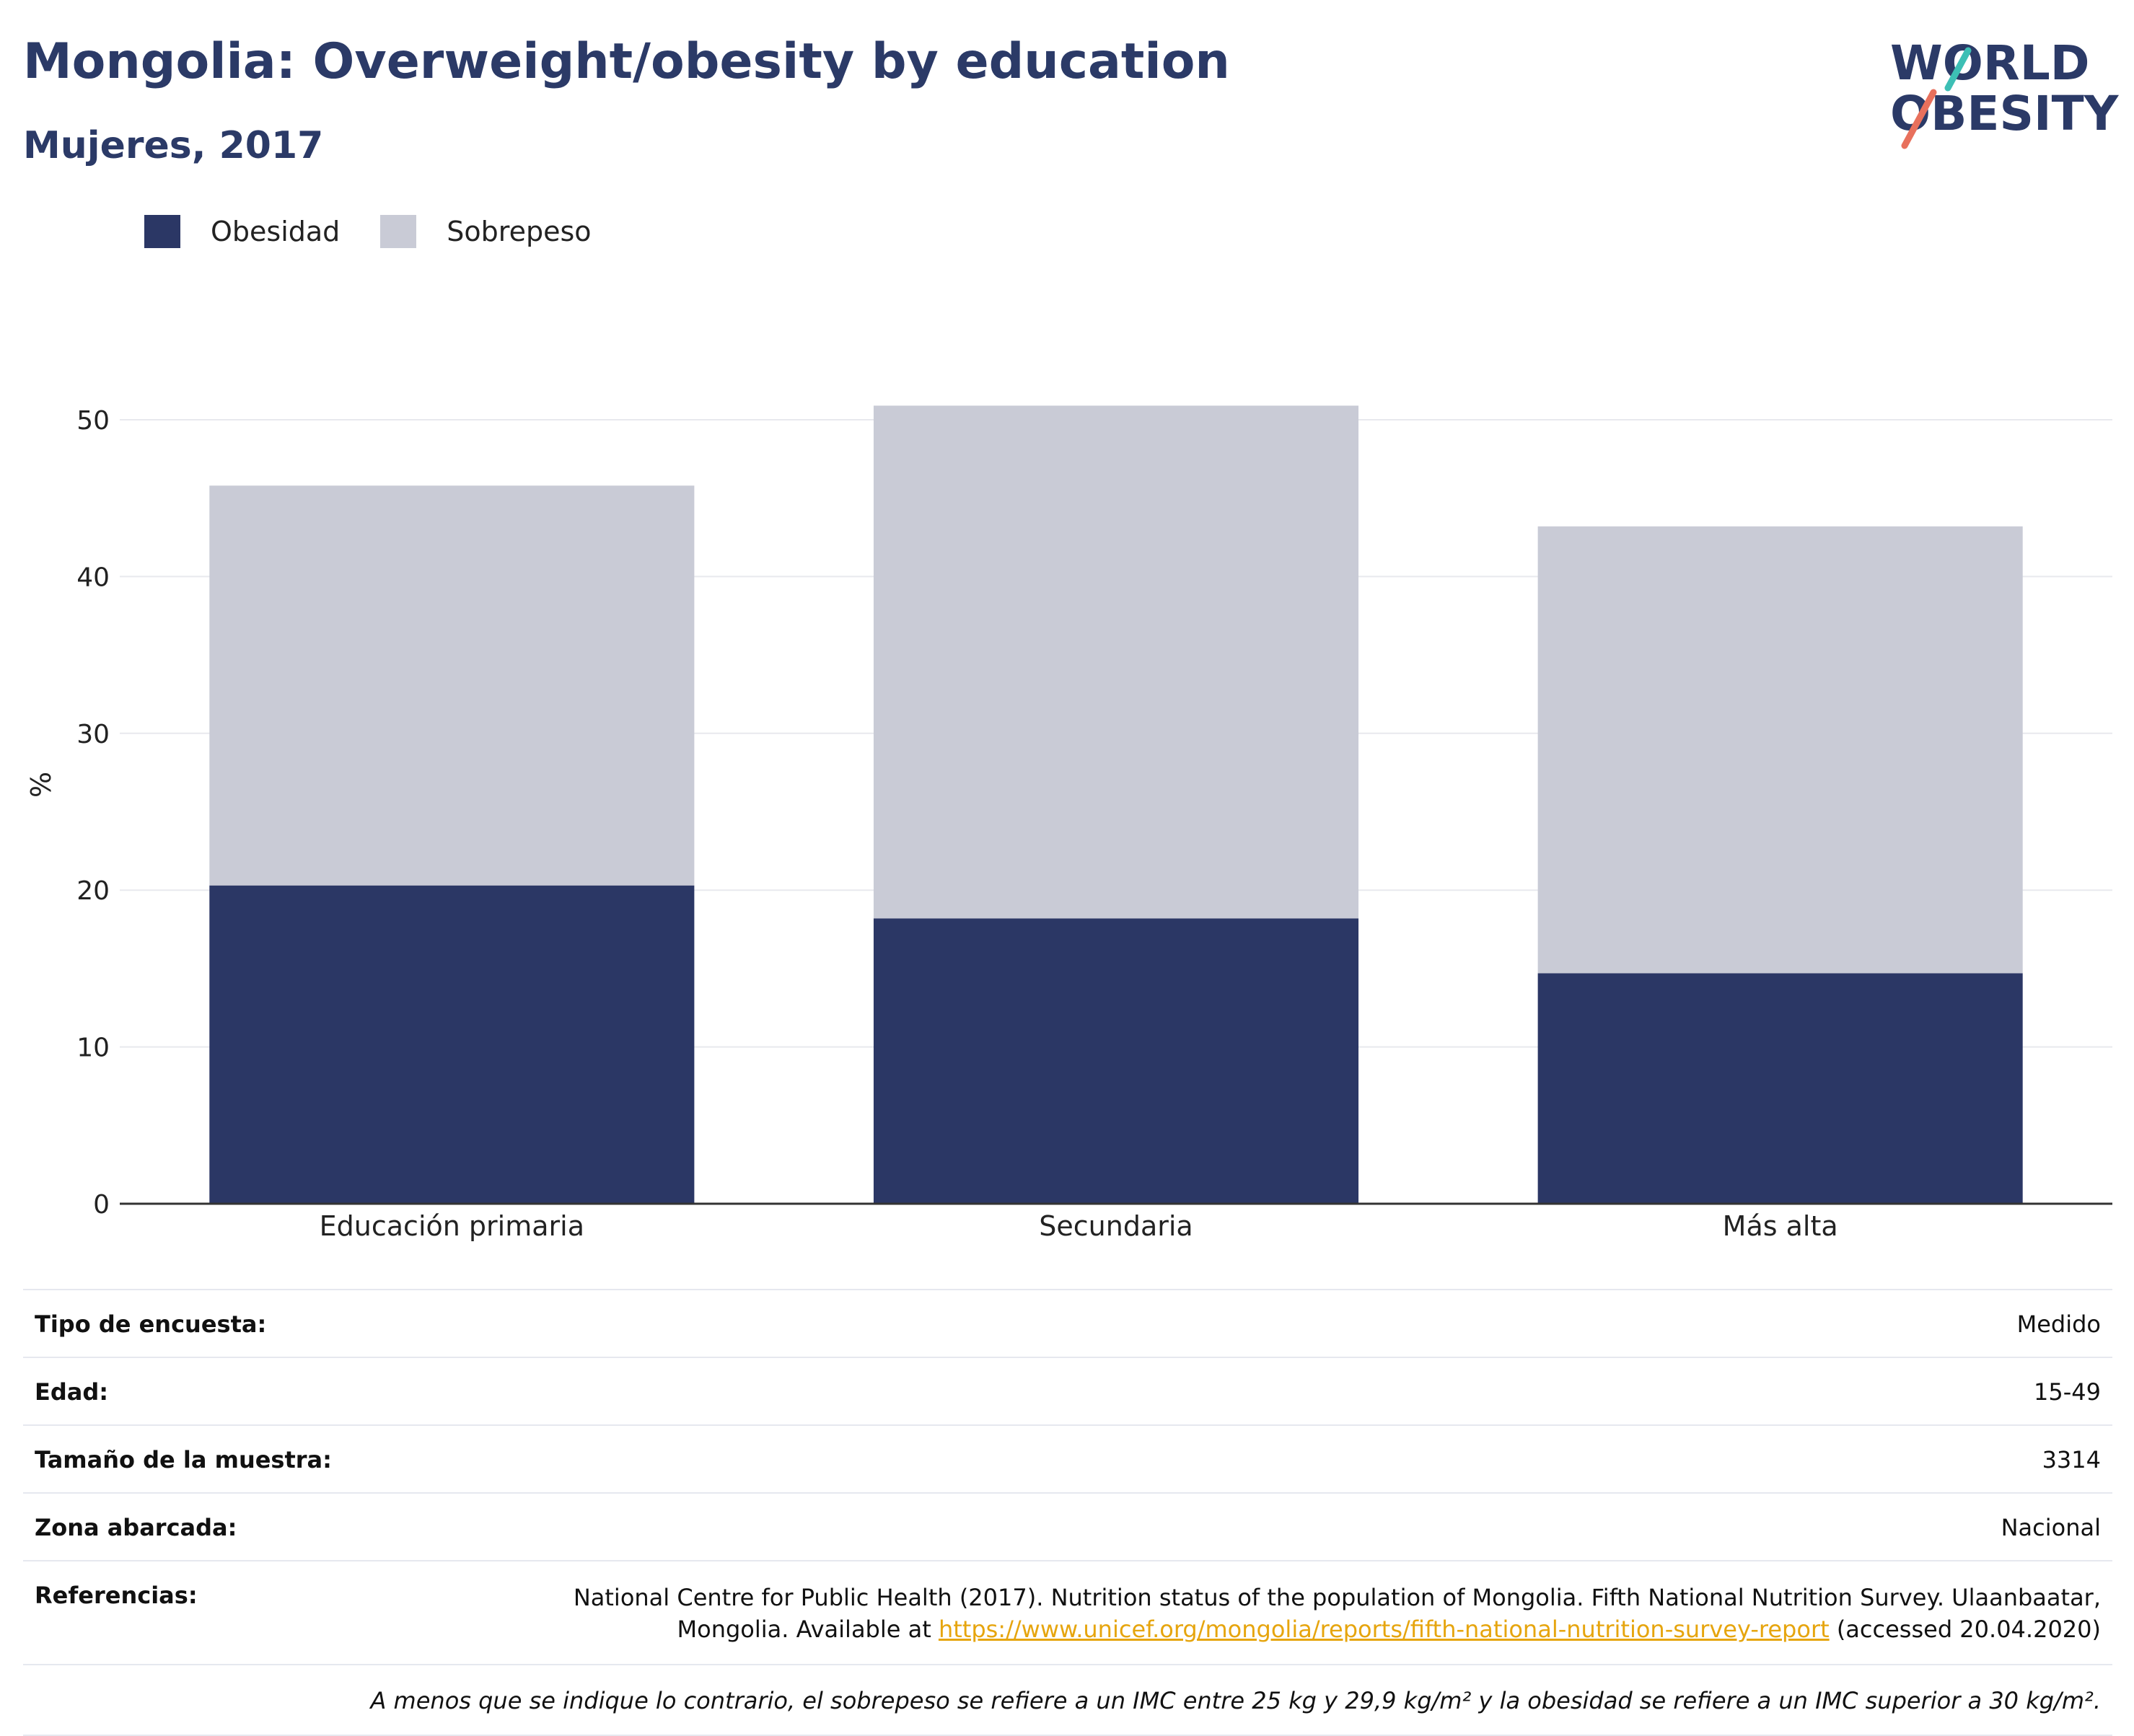  What do you see at coordinates (2071, 1459) in the screenshot?
I see `info-value: 3314` at bounding box center [2071, 1459].